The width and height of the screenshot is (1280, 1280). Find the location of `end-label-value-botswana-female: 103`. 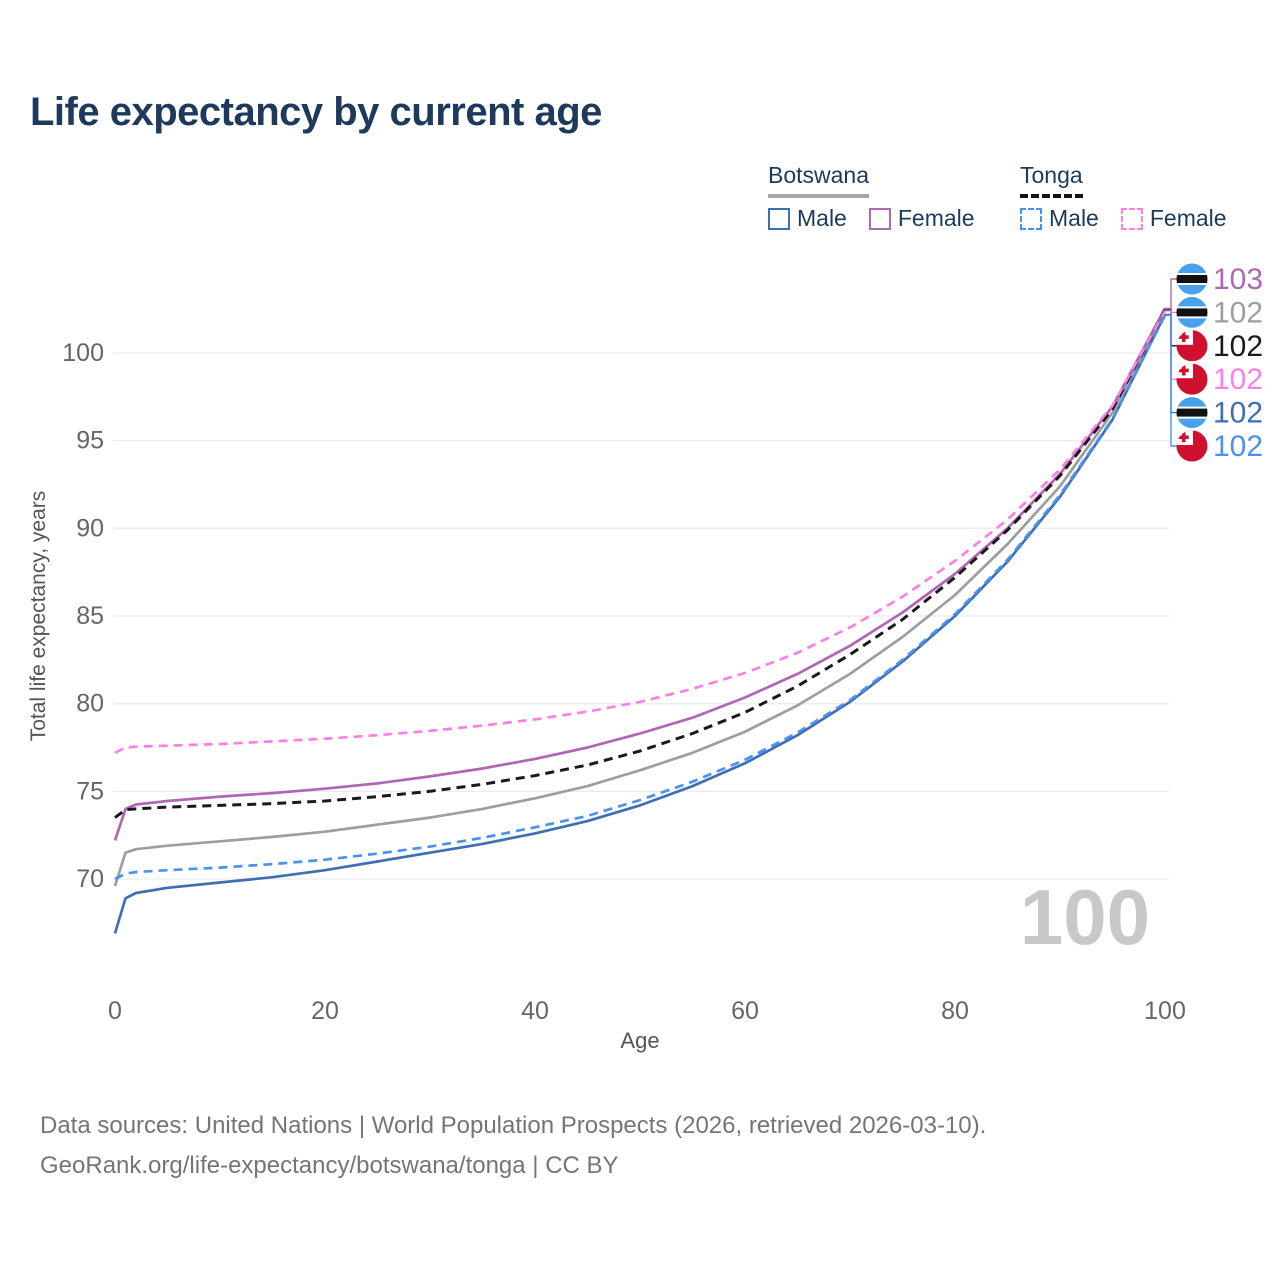

end-label-value-botswana-female: 103 is located at coordinates (1238, 279).